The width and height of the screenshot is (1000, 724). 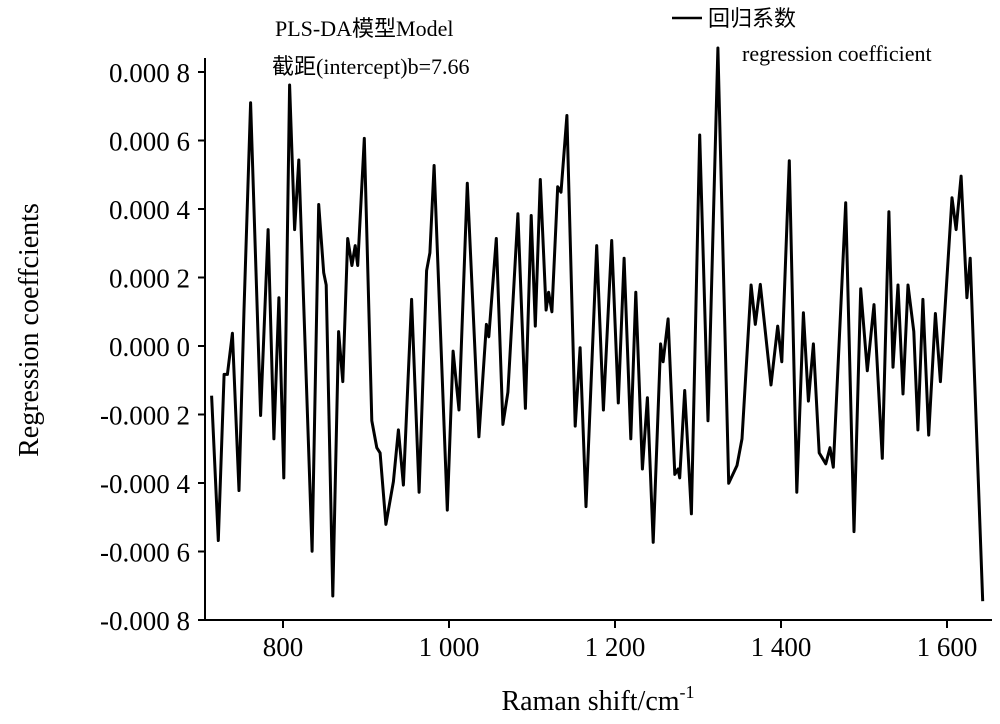 I want to click on intercept-annotation: 截距(intercept)b=7.66, so click(x=371, y=66).